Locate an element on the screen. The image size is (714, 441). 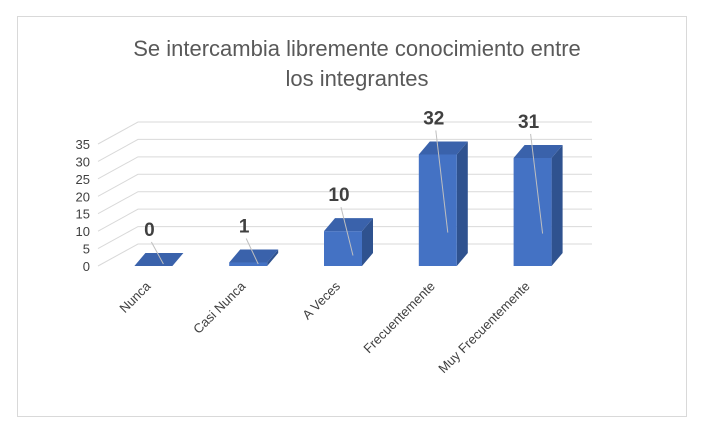
data-label: 32 is located at coordinates (433, 118).